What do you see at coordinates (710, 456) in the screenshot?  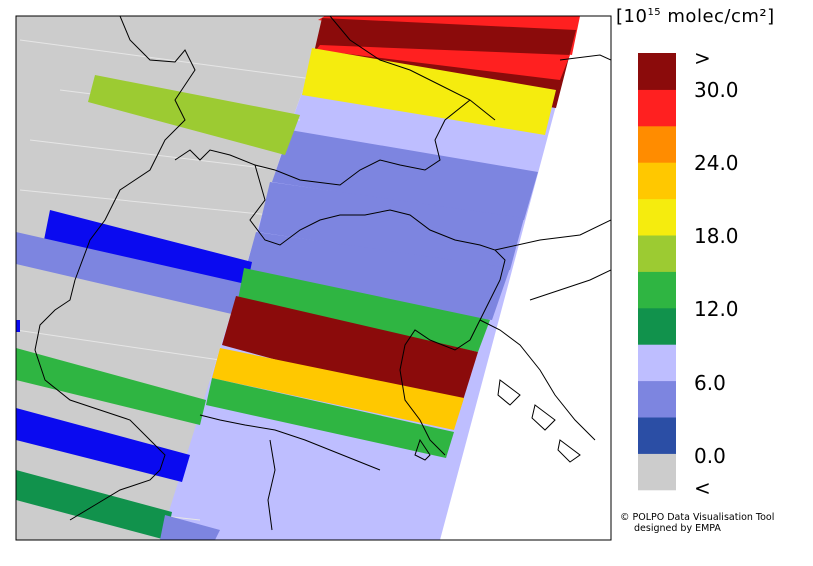 I see `legend-label-0: 0.0` at bounding box center [710, 456].